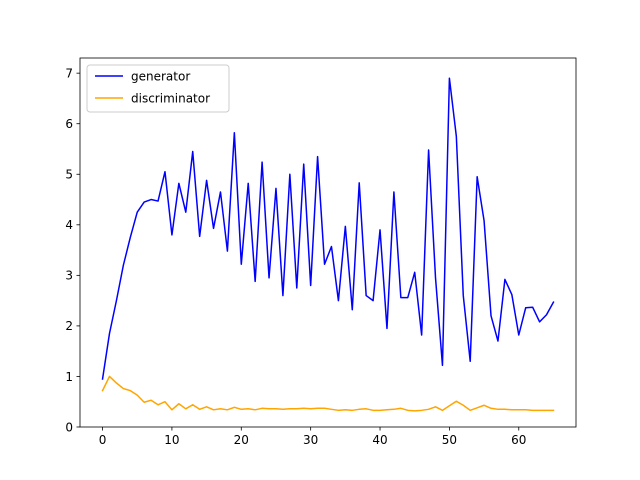  Describe the element at coordinates (69, 276) in the screenshot. I see `y-tick-label: 3` at that location.